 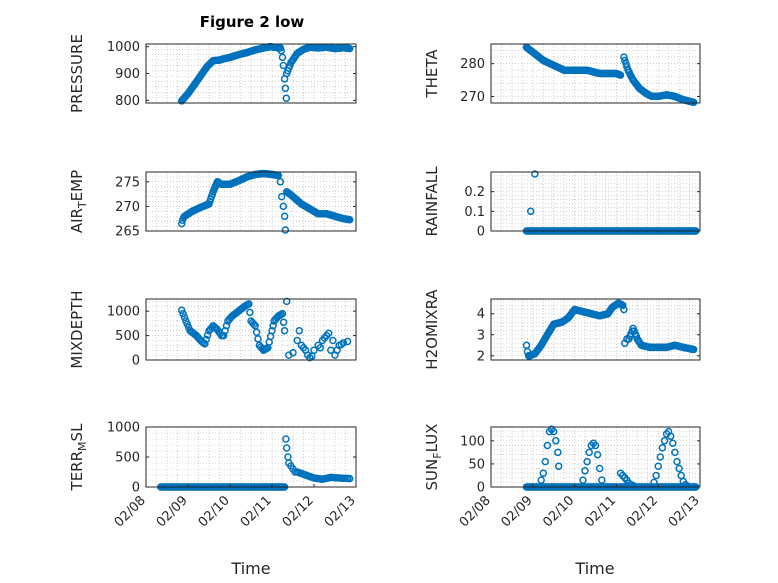 I want to click on x-tick-label: 02/08, so click(x=475, y=511).